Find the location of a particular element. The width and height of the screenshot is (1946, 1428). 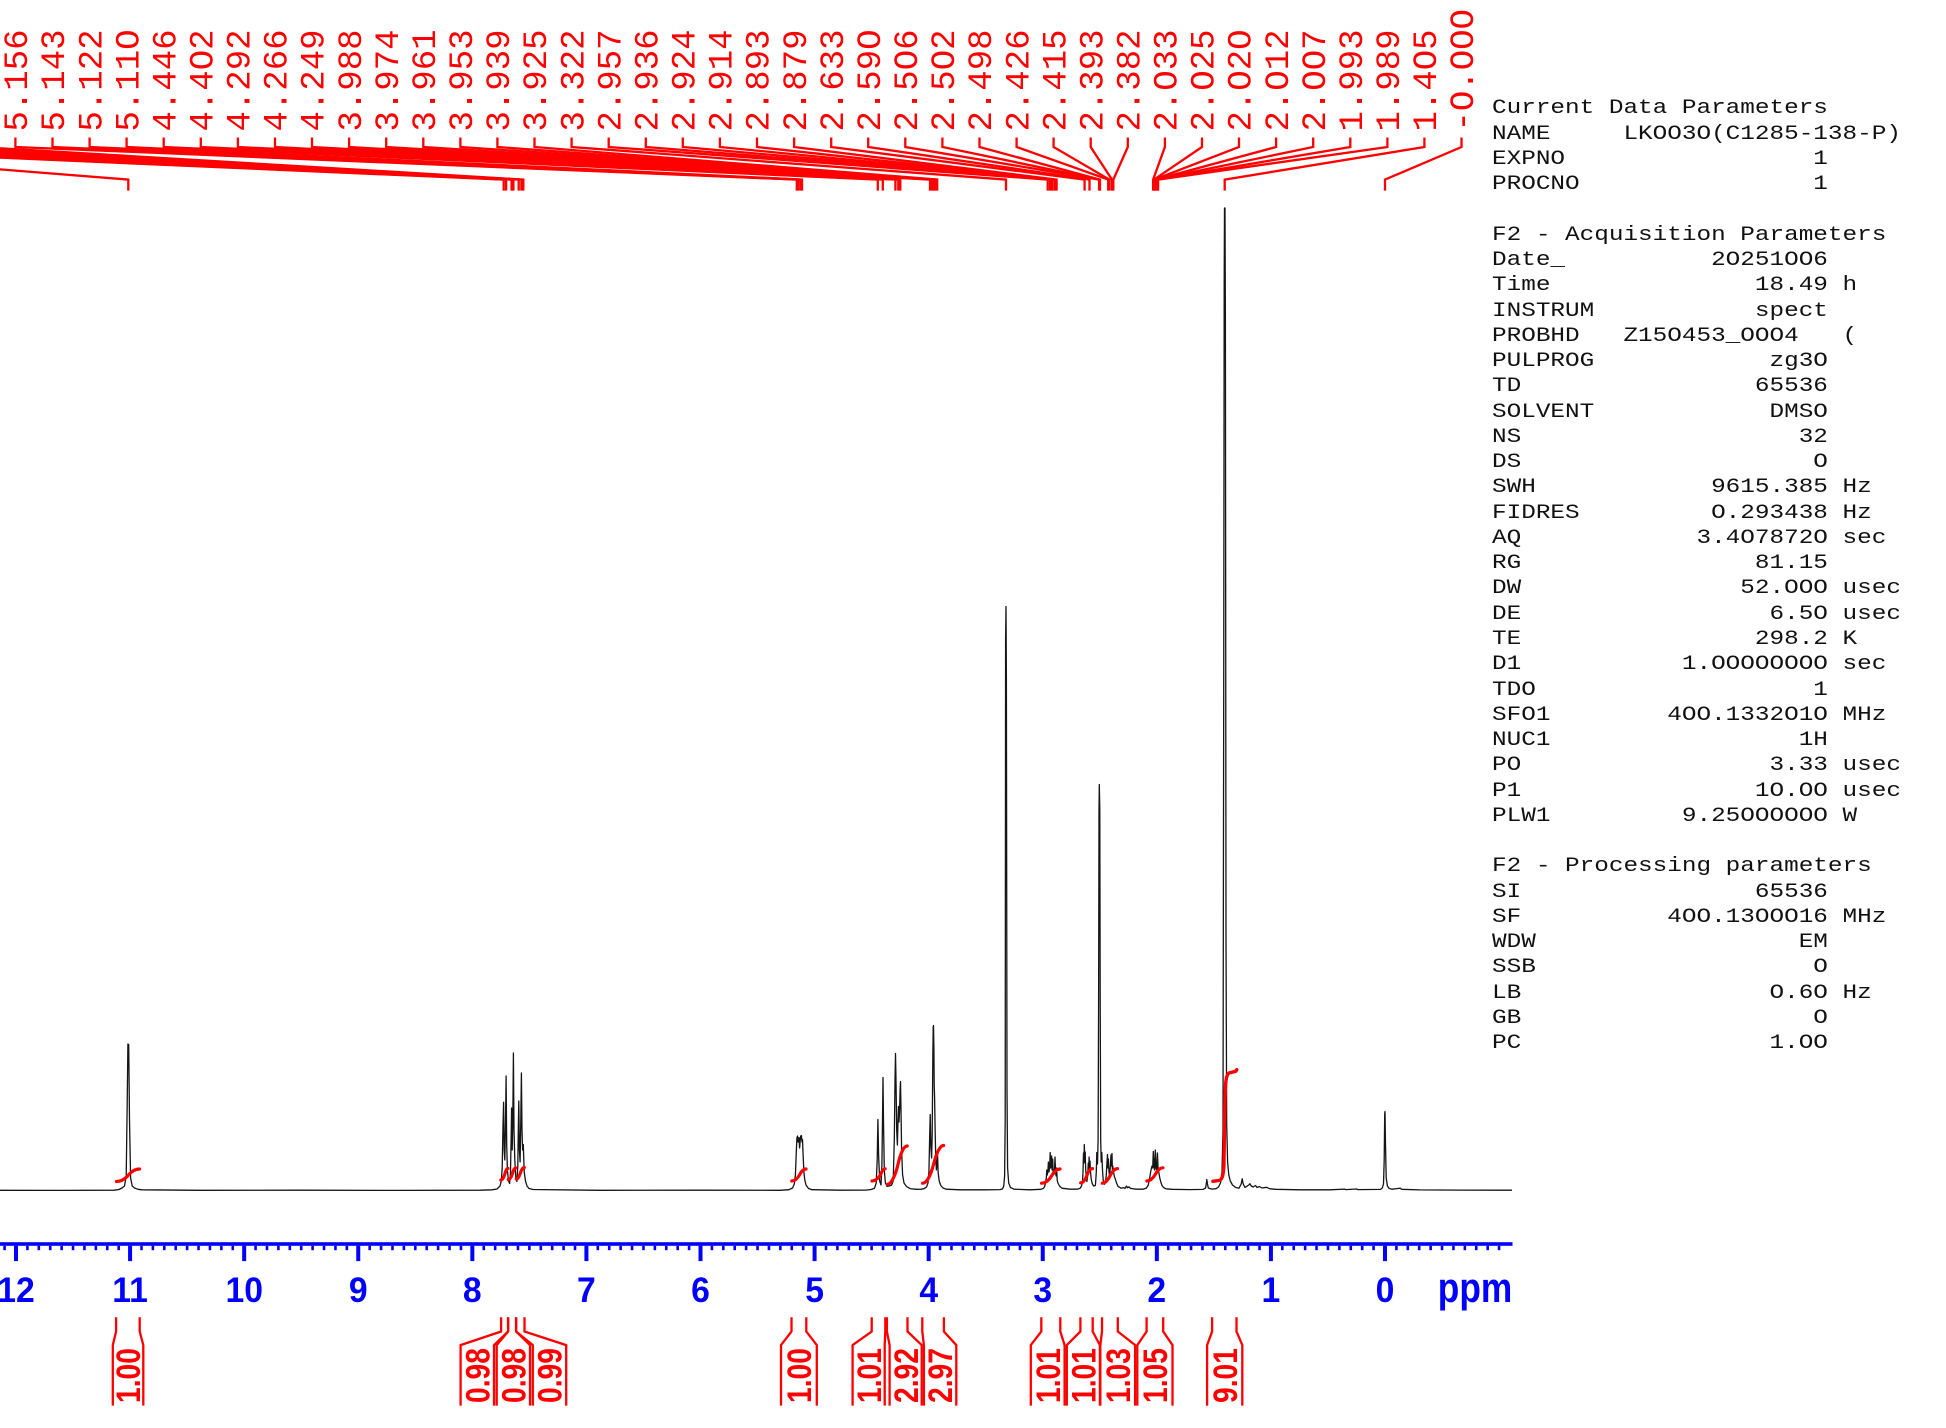

svg-text: 2.97 is located at coordinates (941, 1375).